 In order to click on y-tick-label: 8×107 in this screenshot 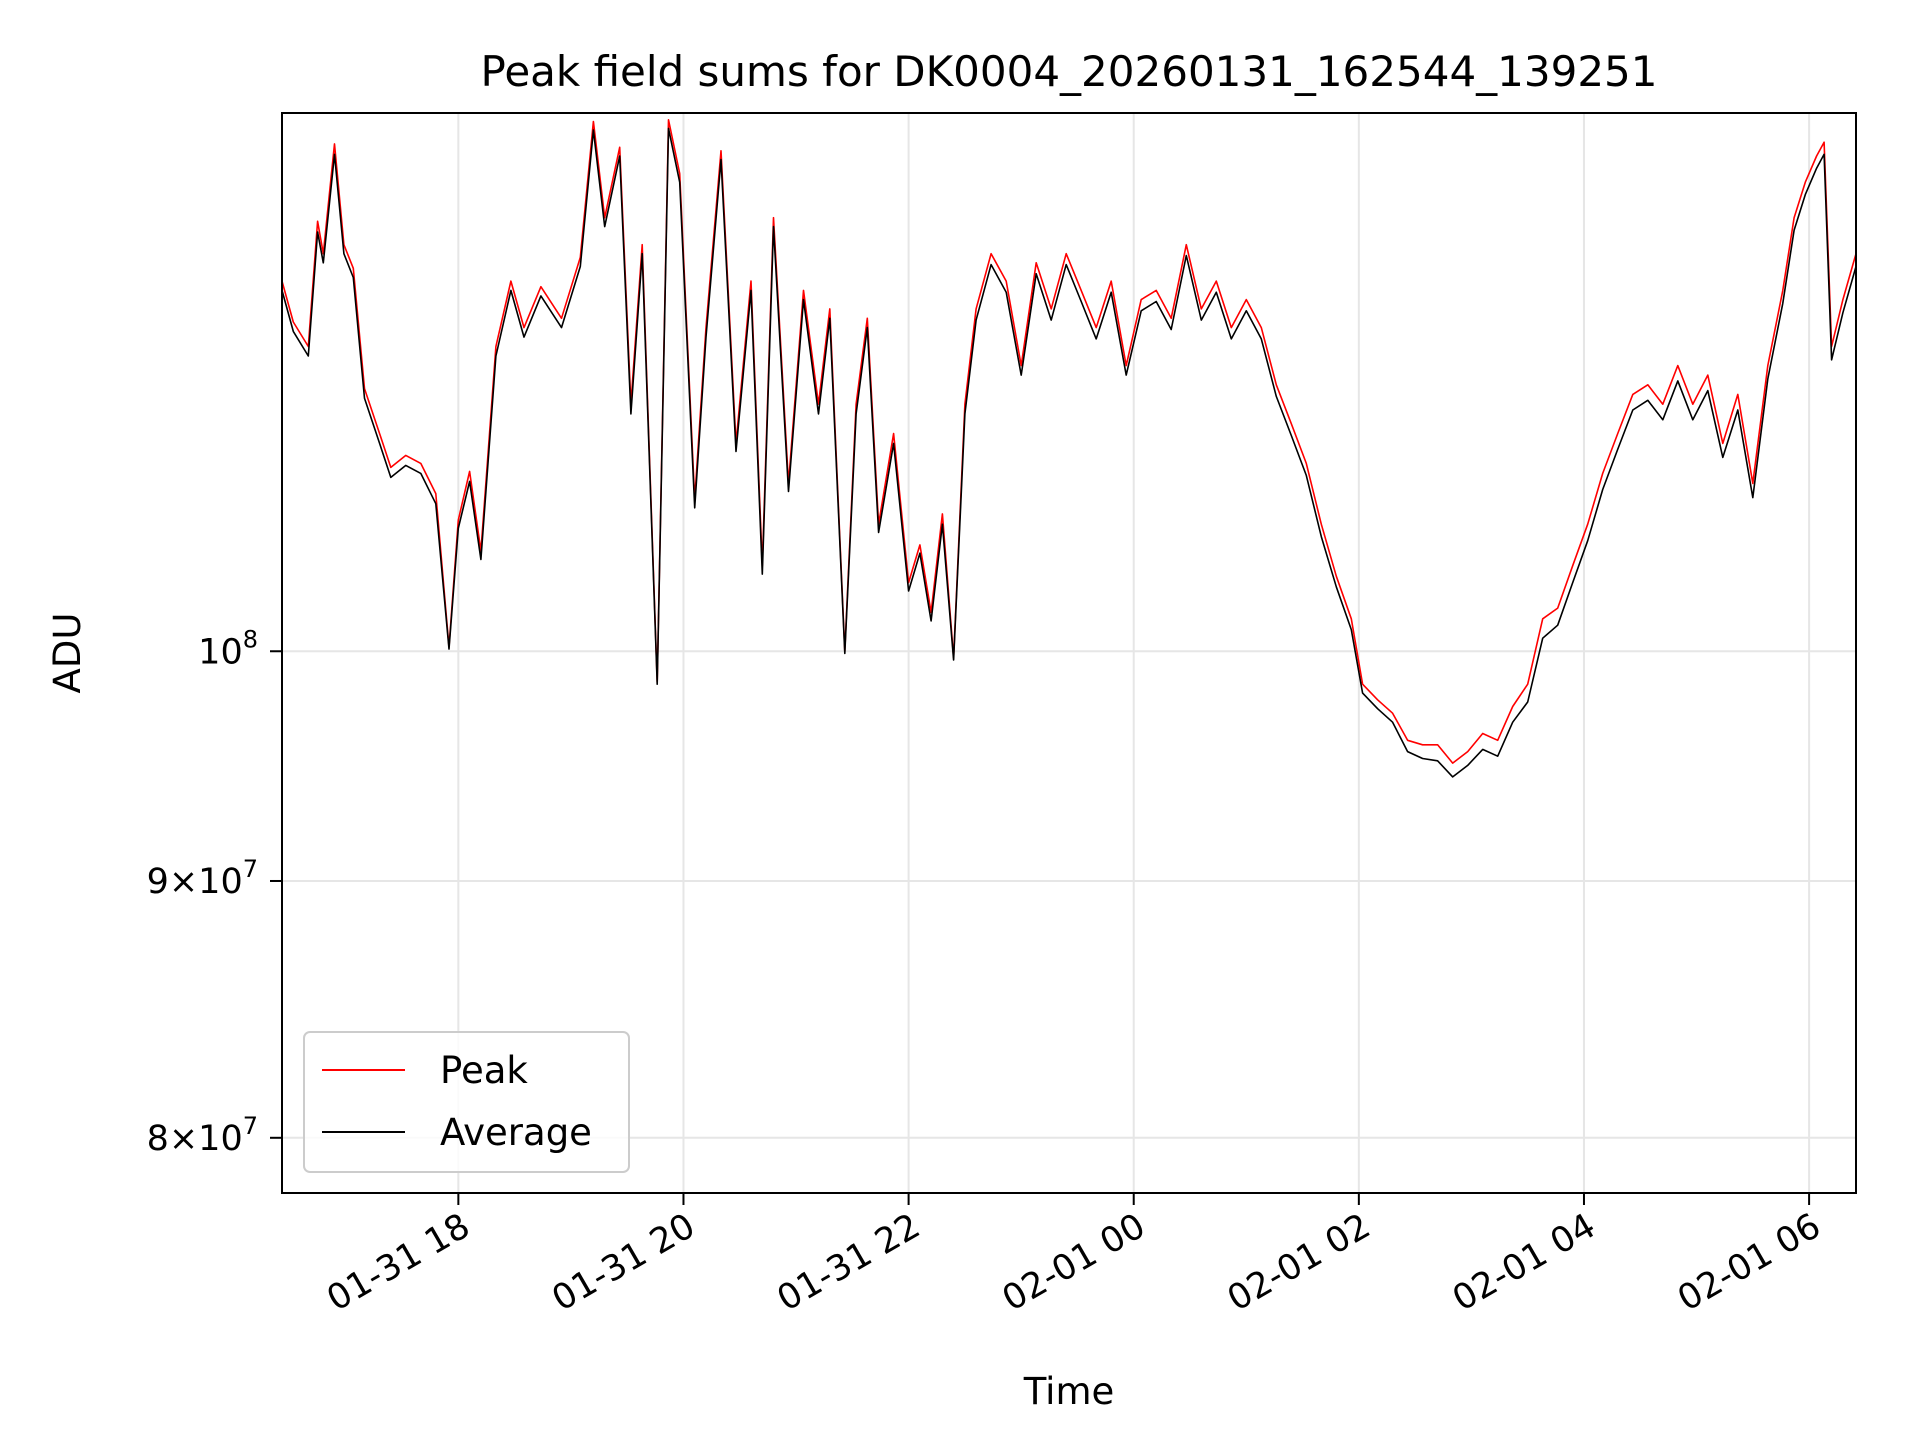, I will do `click(202, 1135)`.